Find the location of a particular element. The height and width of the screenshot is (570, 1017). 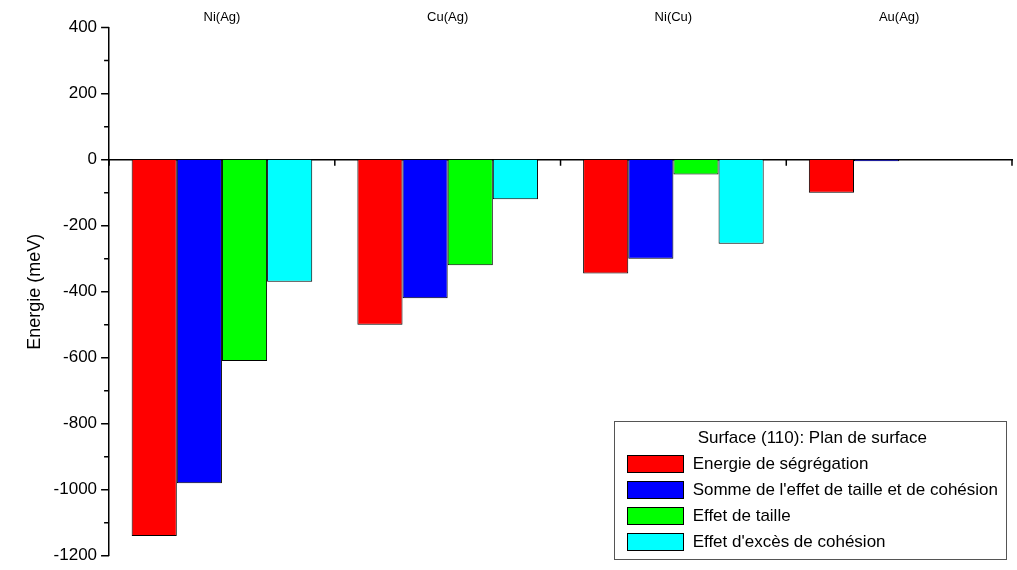

x-tick-label: Ni(Cu) is located at coordinates (673, 17).